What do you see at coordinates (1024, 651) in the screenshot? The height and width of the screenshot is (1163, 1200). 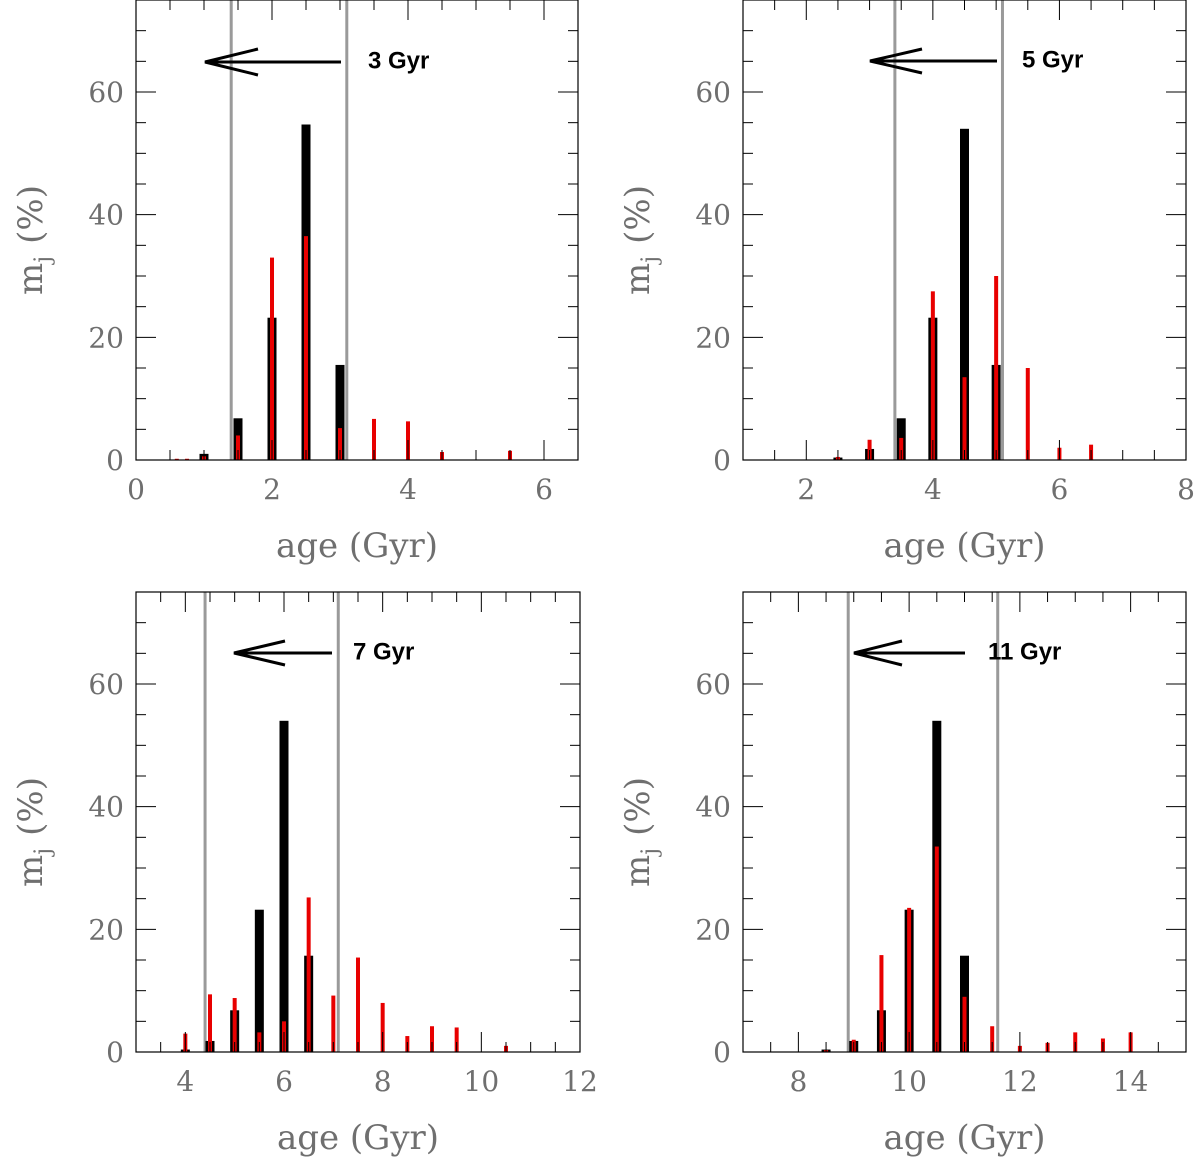 I see `age-annotation: 11 Gyr` at bounding box center [1024, 651].